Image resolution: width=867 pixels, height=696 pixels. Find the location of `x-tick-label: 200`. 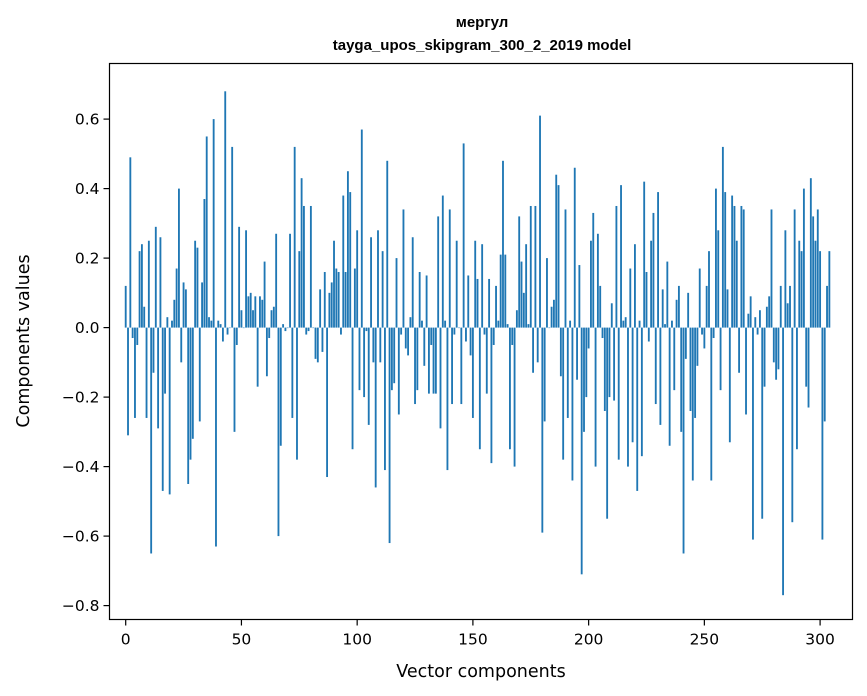

x-tick-label: 200 is located at coordinates (589, 640).